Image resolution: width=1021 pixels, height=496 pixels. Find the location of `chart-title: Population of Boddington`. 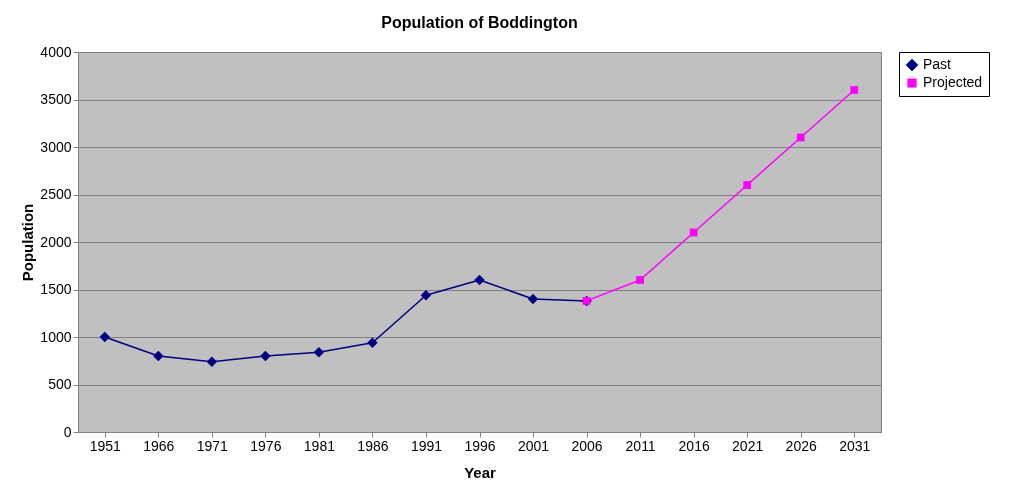

chart-title: Population of Boddington is located at coordinates (479, 22).